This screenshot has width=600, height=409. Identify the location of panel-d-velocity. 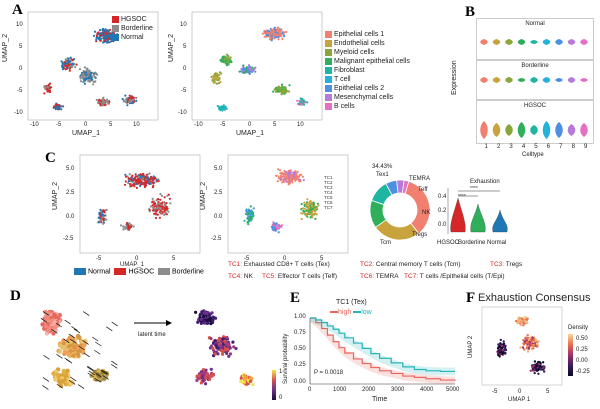
(79, 349).